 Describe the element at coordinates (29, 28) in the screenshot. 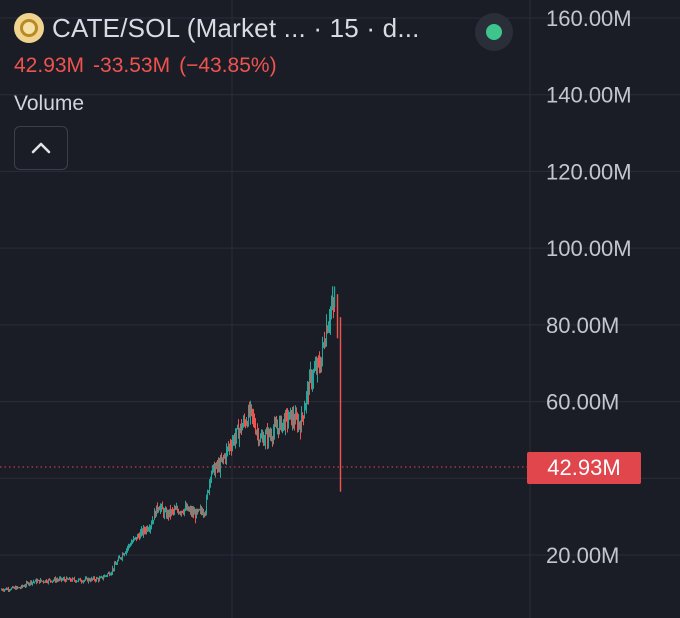

I see `cate-coin-icon` at that location.